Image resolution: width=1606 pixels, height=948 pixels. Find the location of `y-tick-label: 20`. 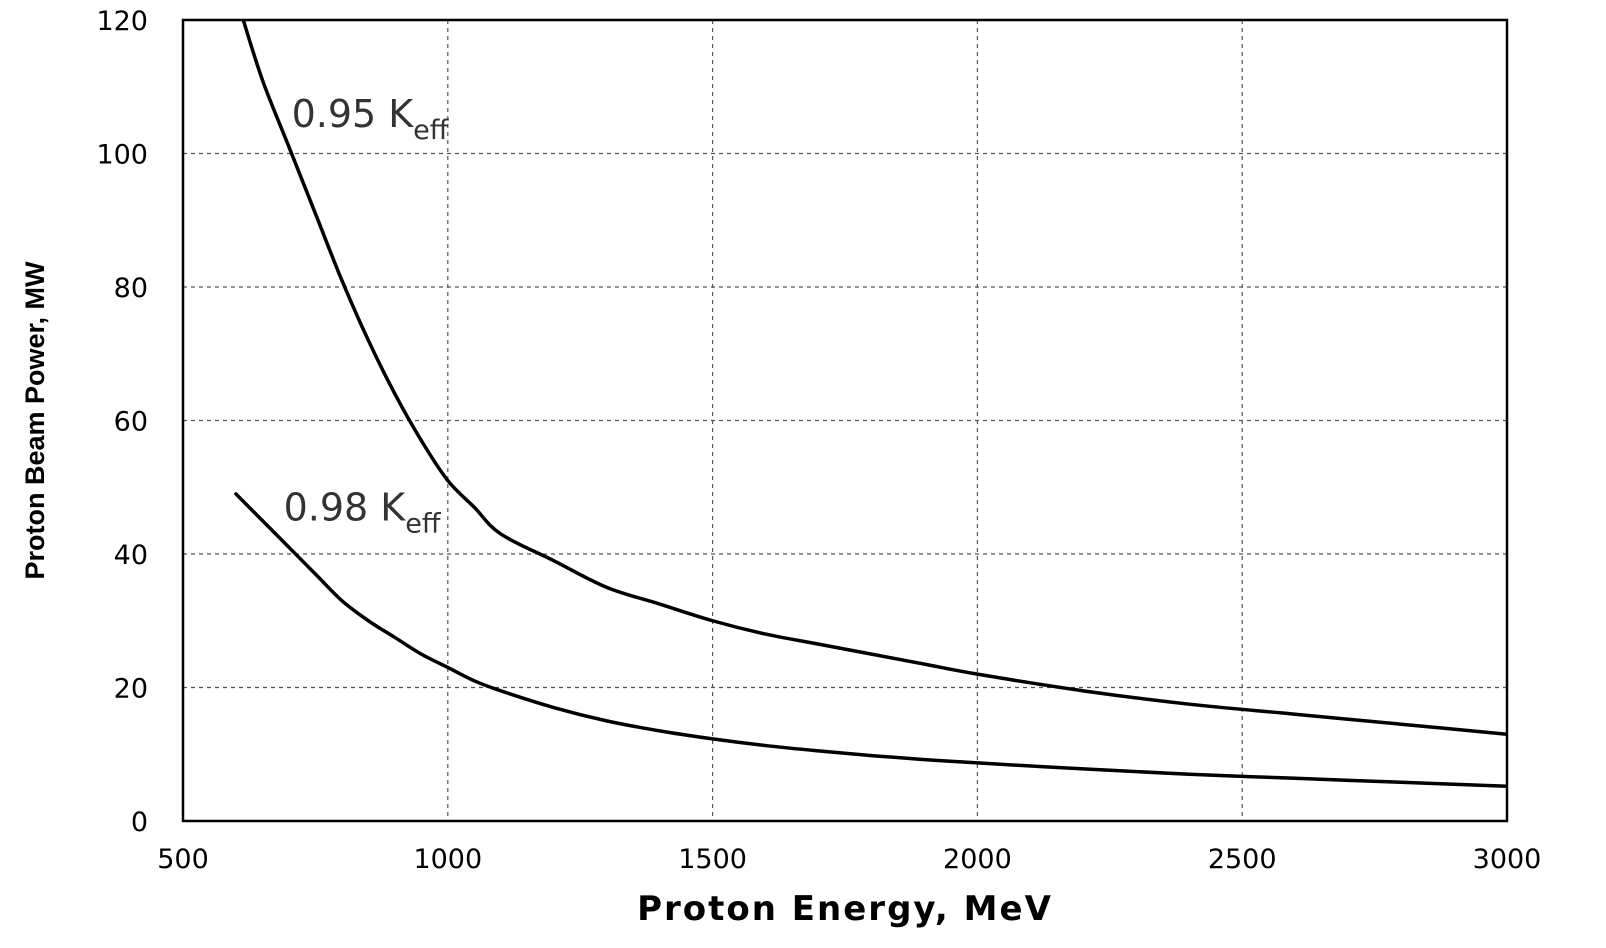

y-tick-label: 20 is located at coordinates (131, 689).